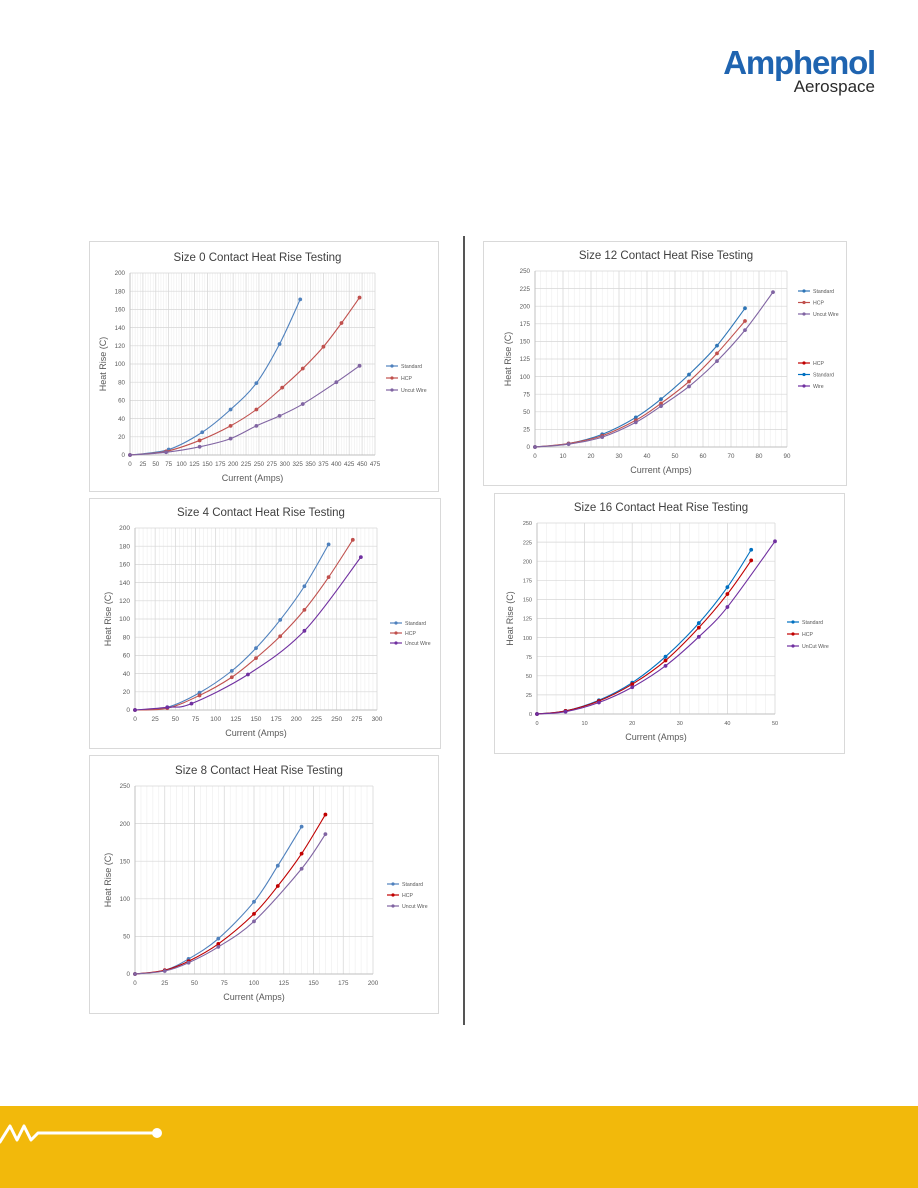  Describe the element at coordinates (254, 997) in the screenshot. I see `x-axis-label: Current (Amps)` at that location.